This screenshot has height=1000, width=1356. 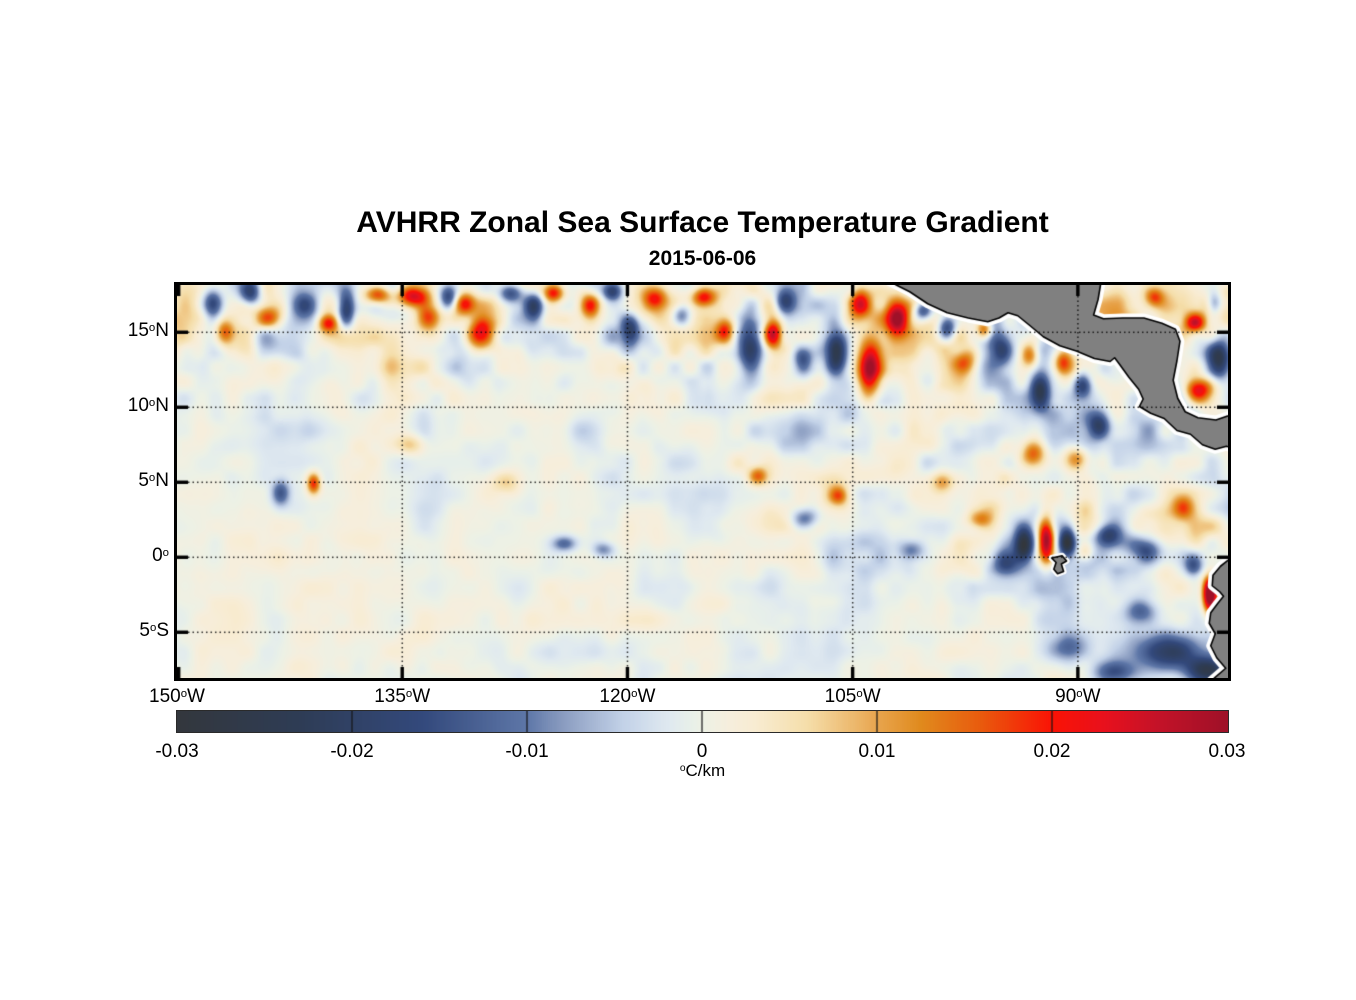 I want to click on y-axis-tick-label: 15oN, so click(x=148, y=331).